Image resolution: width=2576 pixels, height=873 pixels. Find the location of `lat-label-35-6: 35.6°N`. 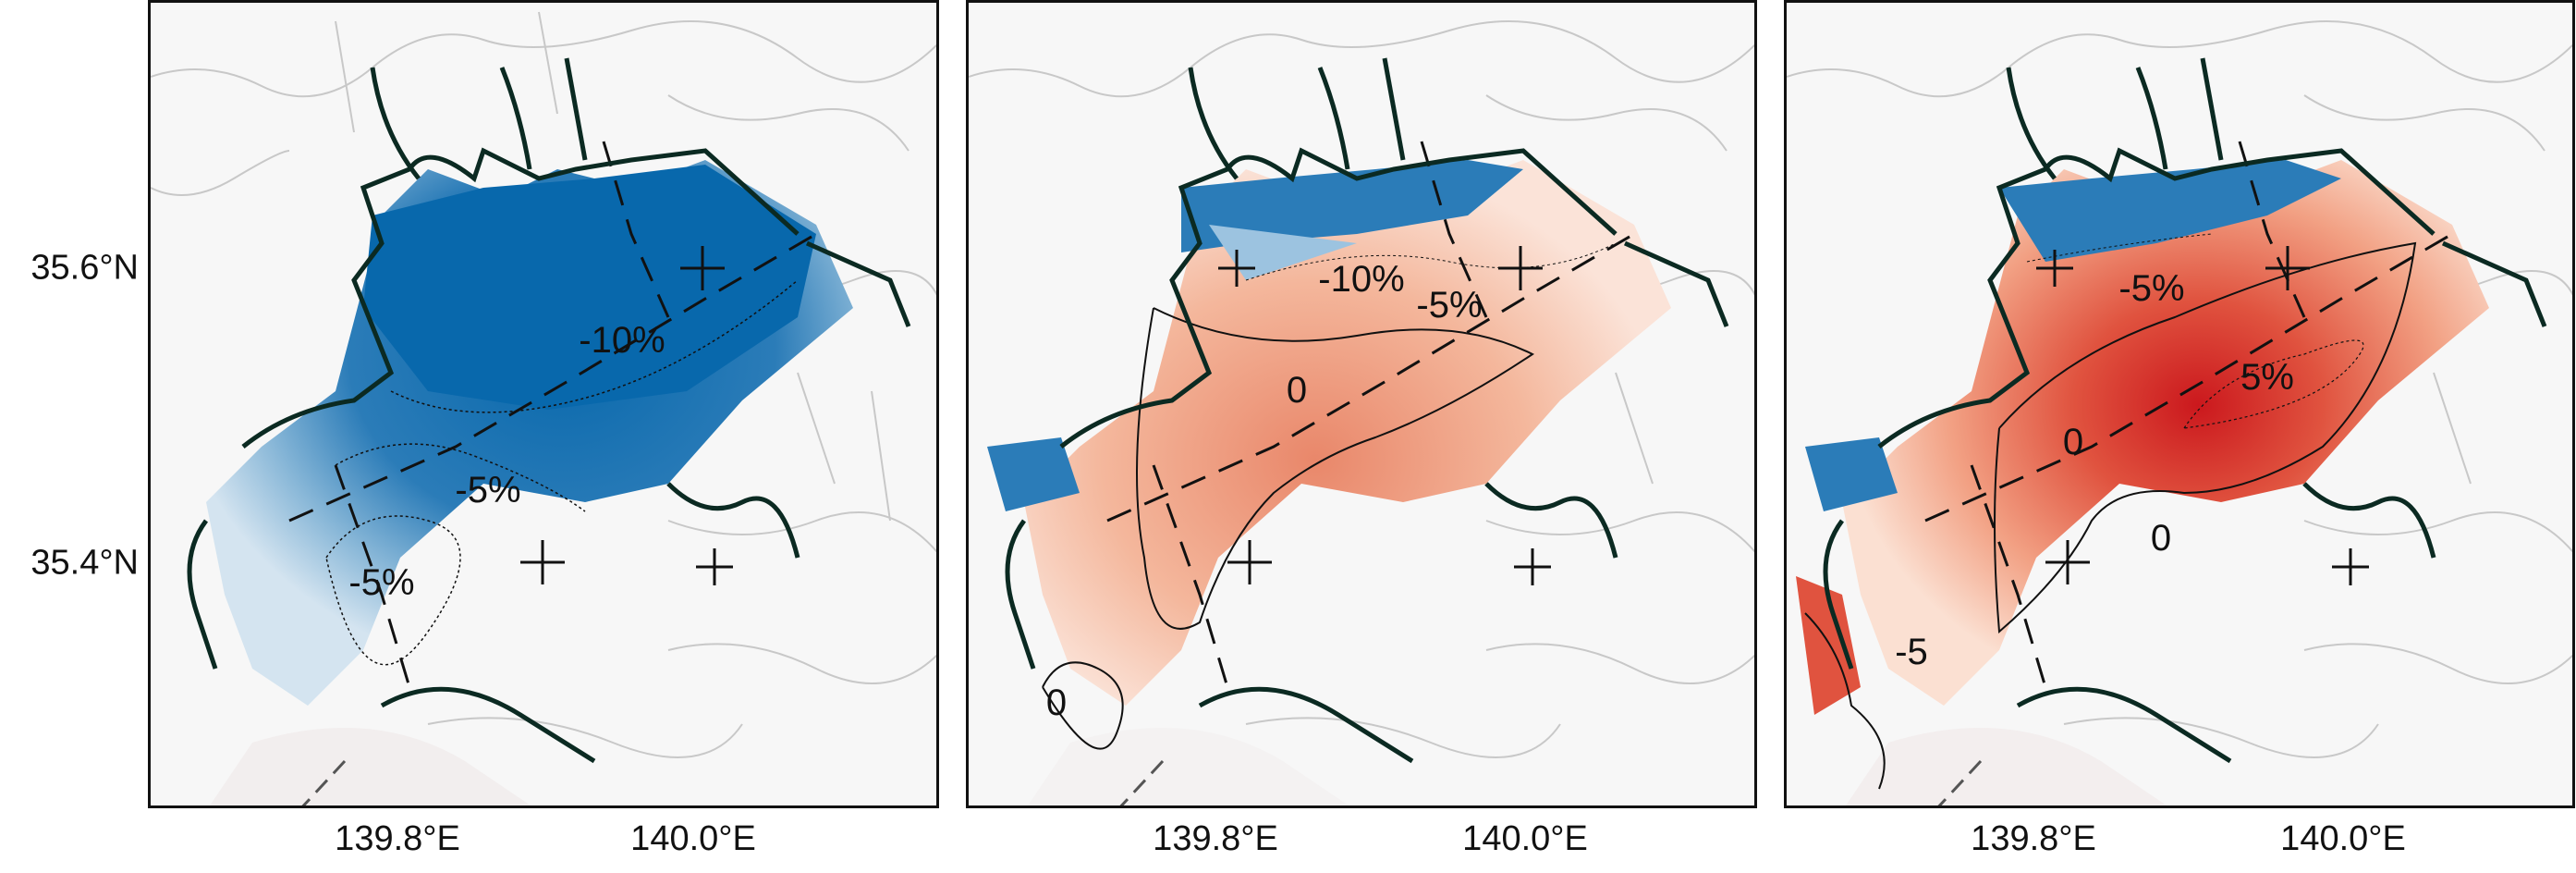

lat-label-35-6: 35.6°N is located at coordinates (85, 268).